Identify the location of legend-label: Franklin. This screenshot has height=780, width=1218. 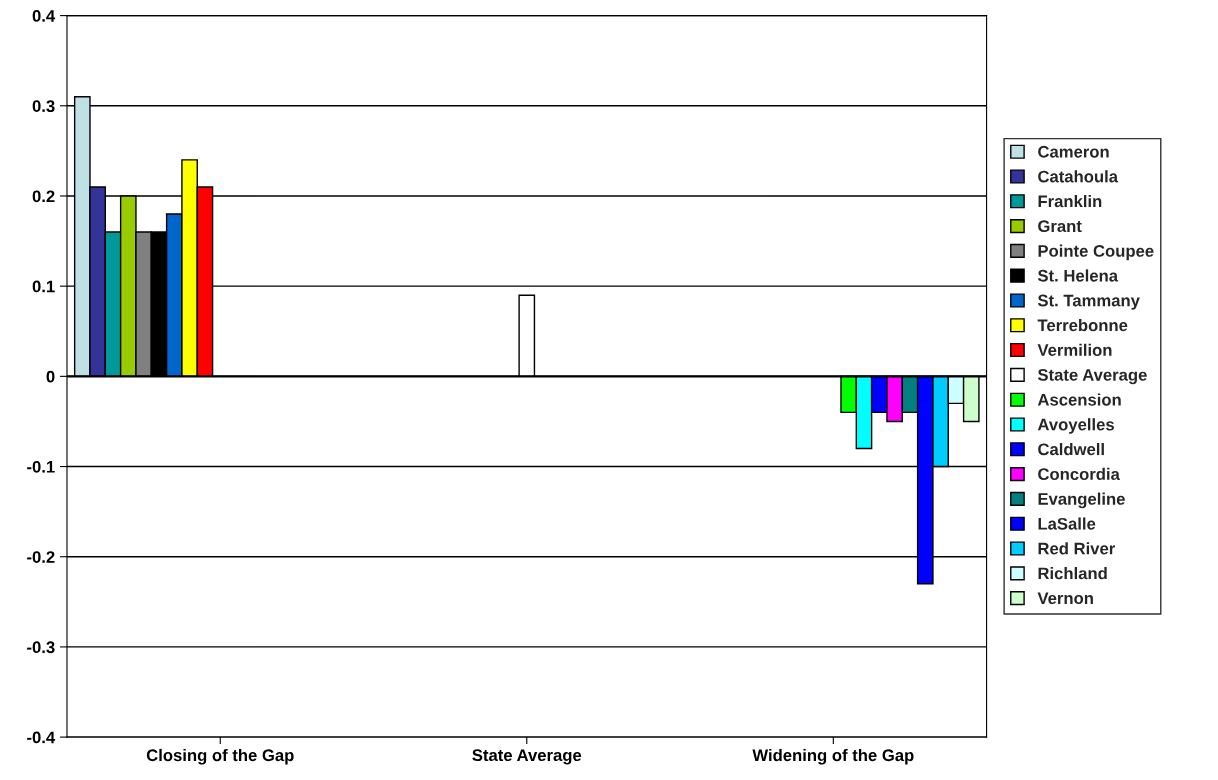
(1070, 201).